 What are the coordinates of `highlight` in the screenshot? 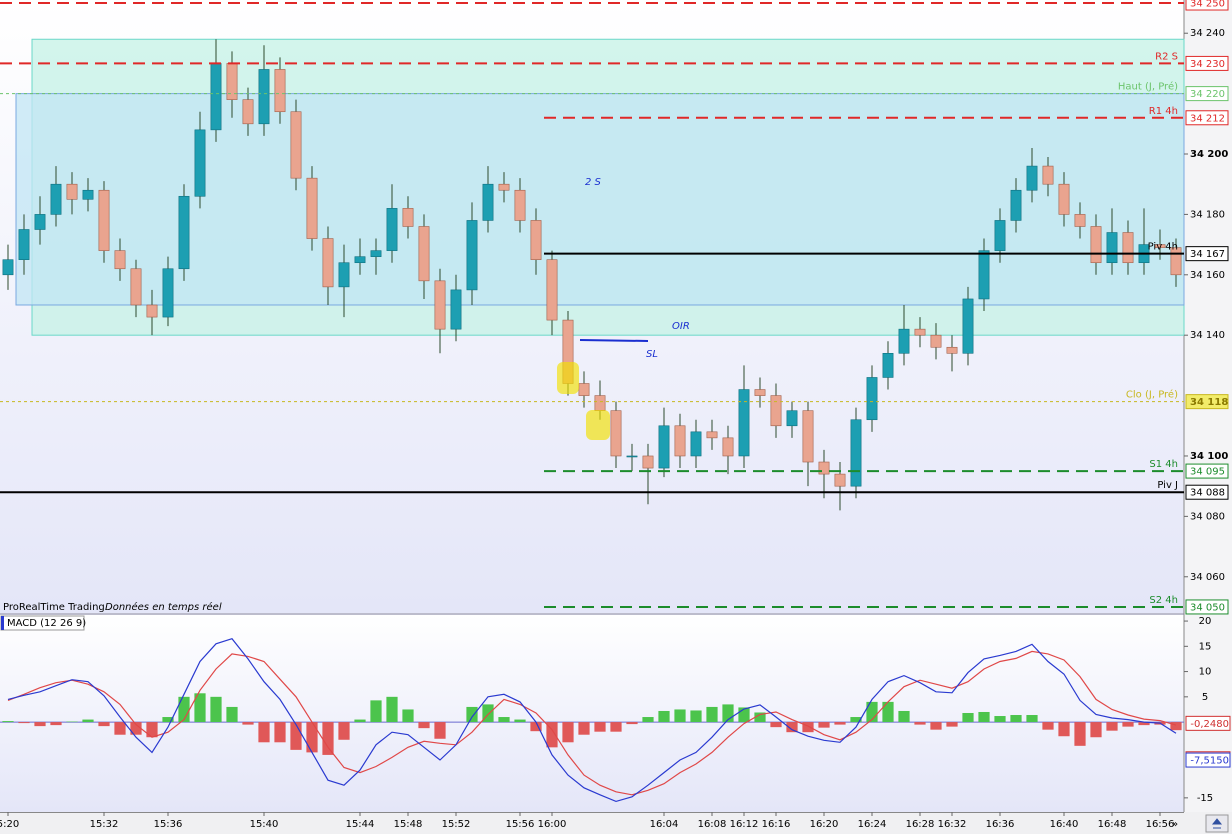 It's located at (598, 425).